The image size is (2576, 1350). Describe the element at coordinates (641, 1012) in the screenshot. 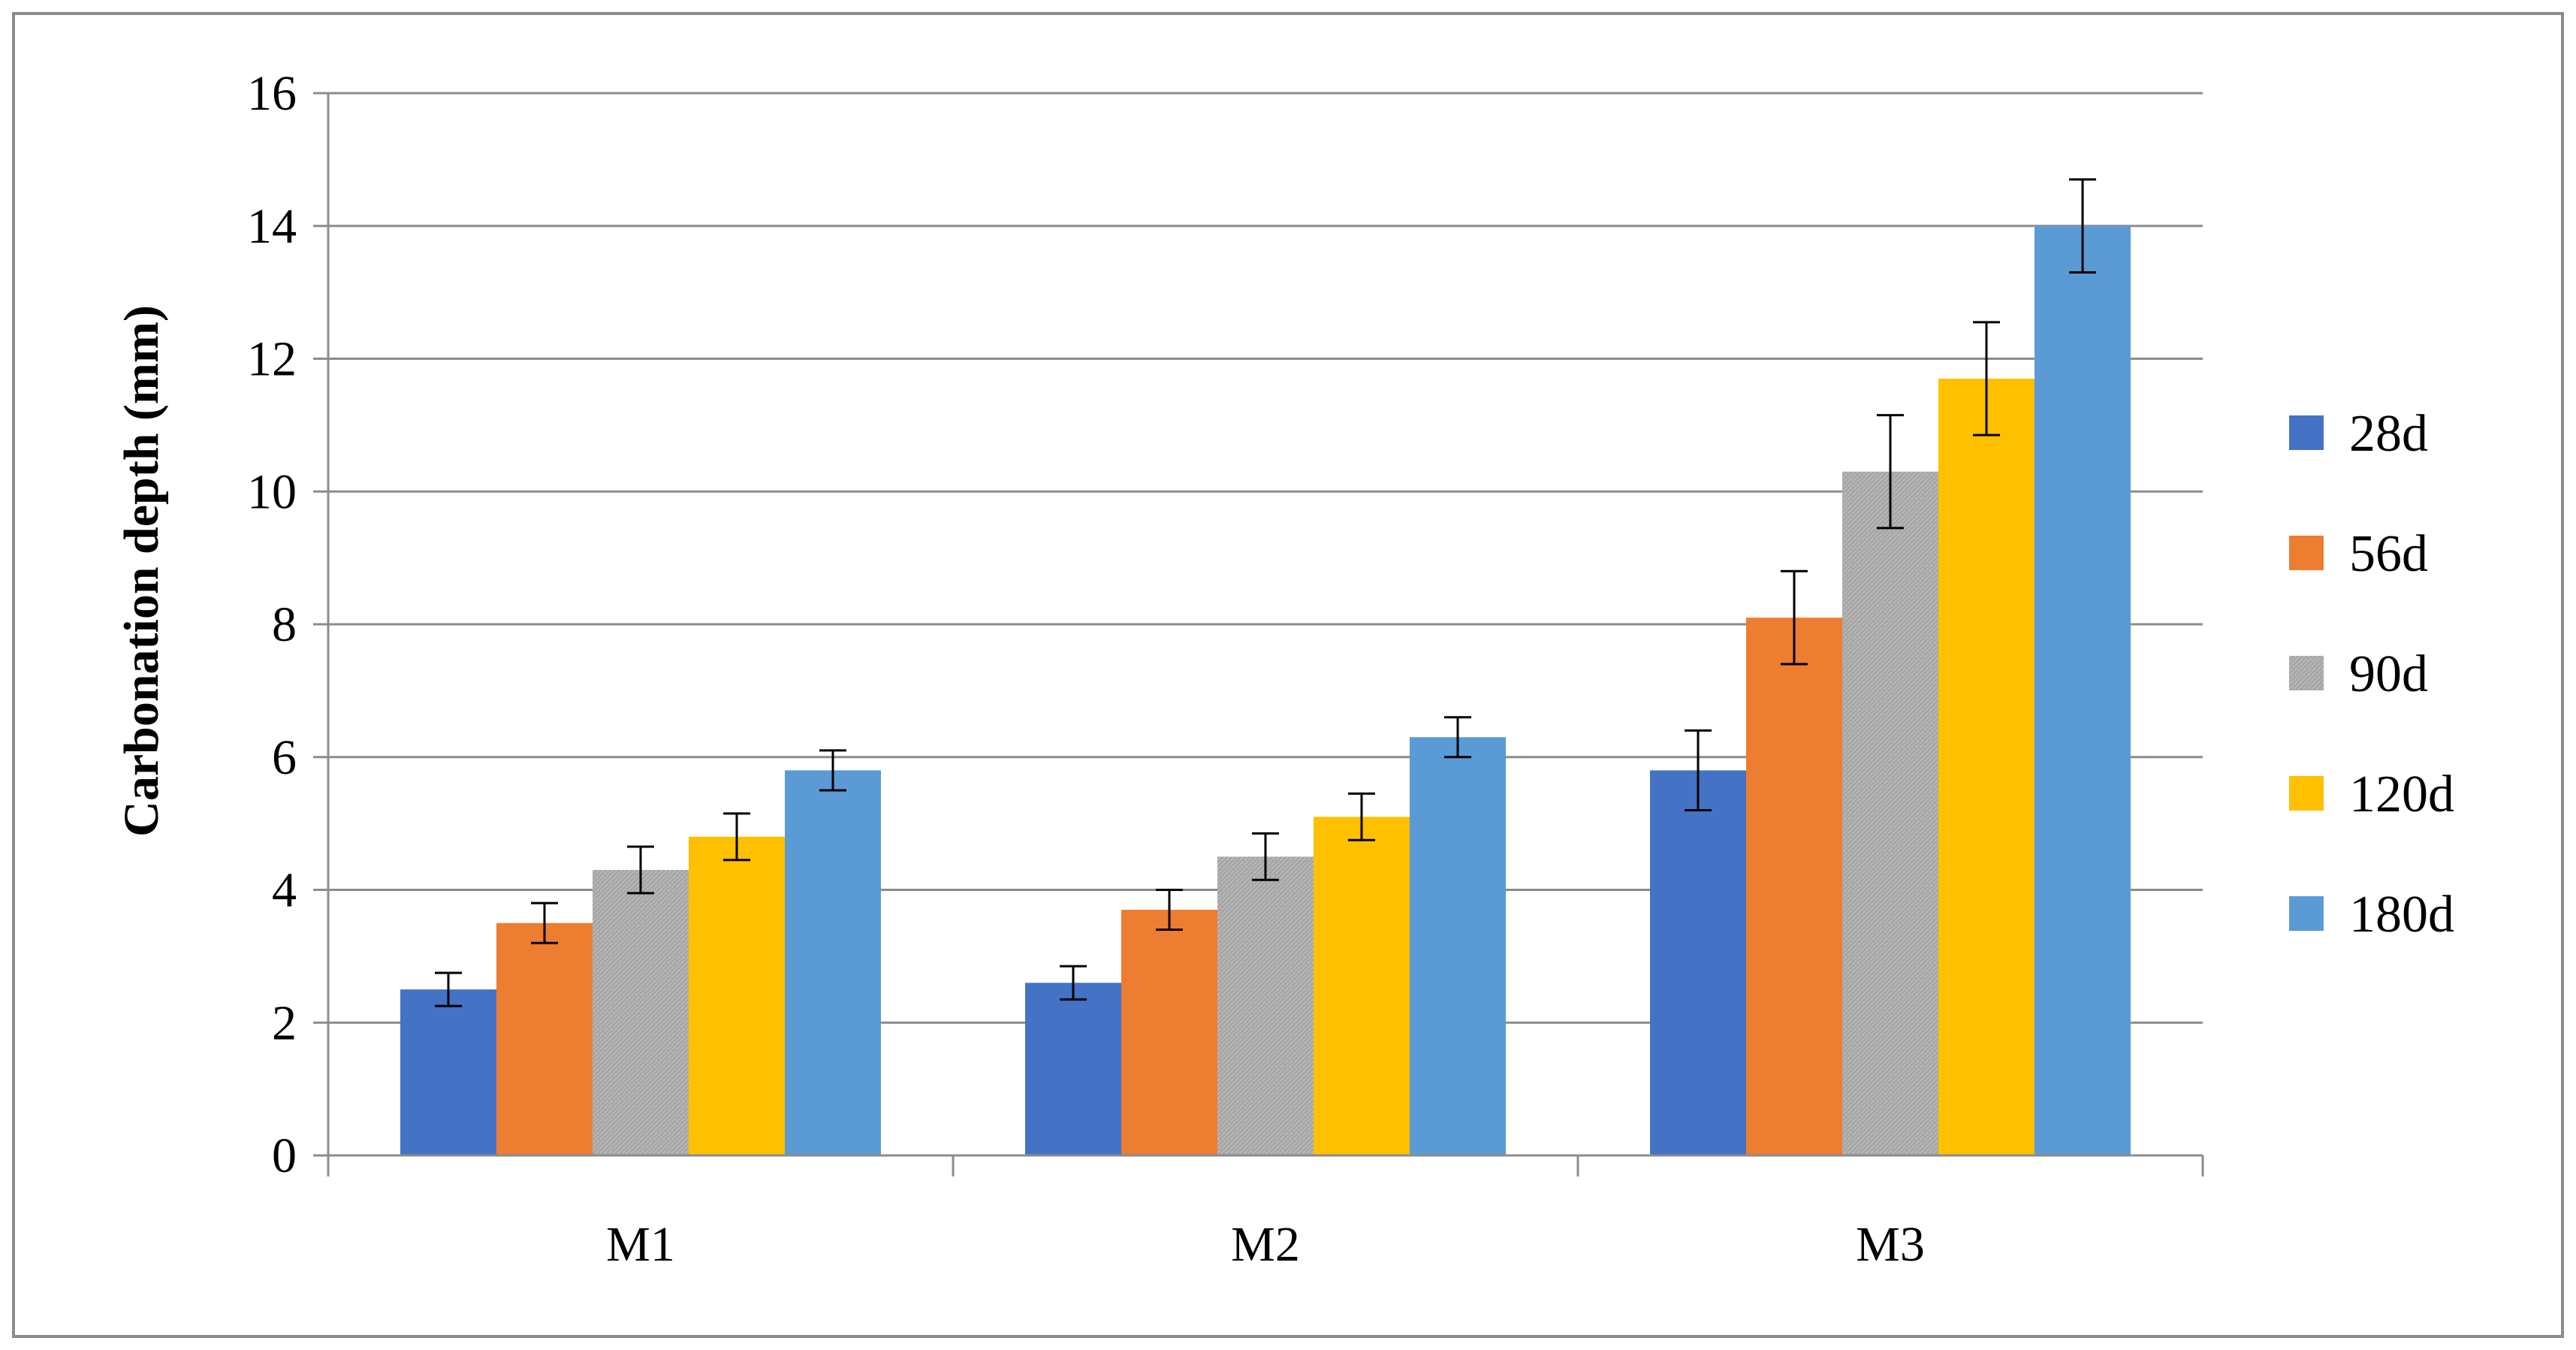

I see `bar-m1-90d` at that location.